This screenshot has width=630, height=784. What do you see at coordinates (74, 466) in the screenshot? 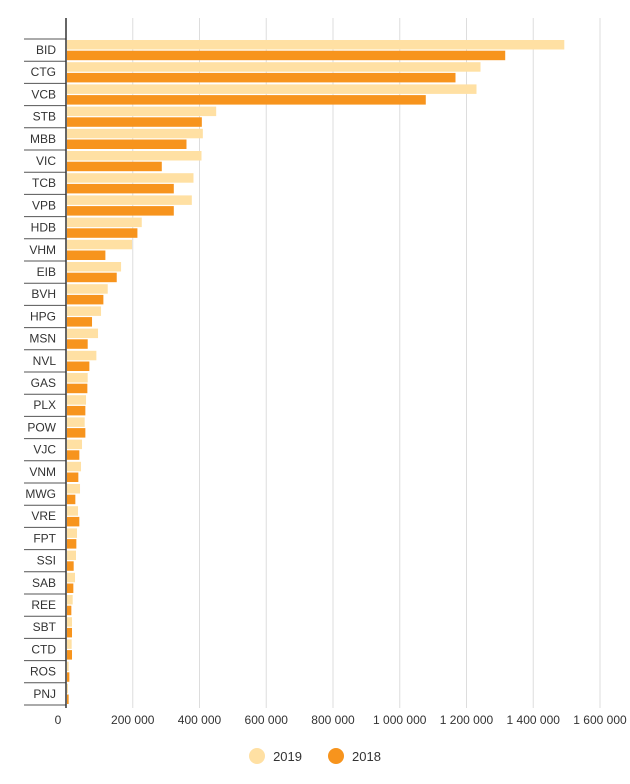
I see `bar-vnm-2019` at bounding box center [74, 466].